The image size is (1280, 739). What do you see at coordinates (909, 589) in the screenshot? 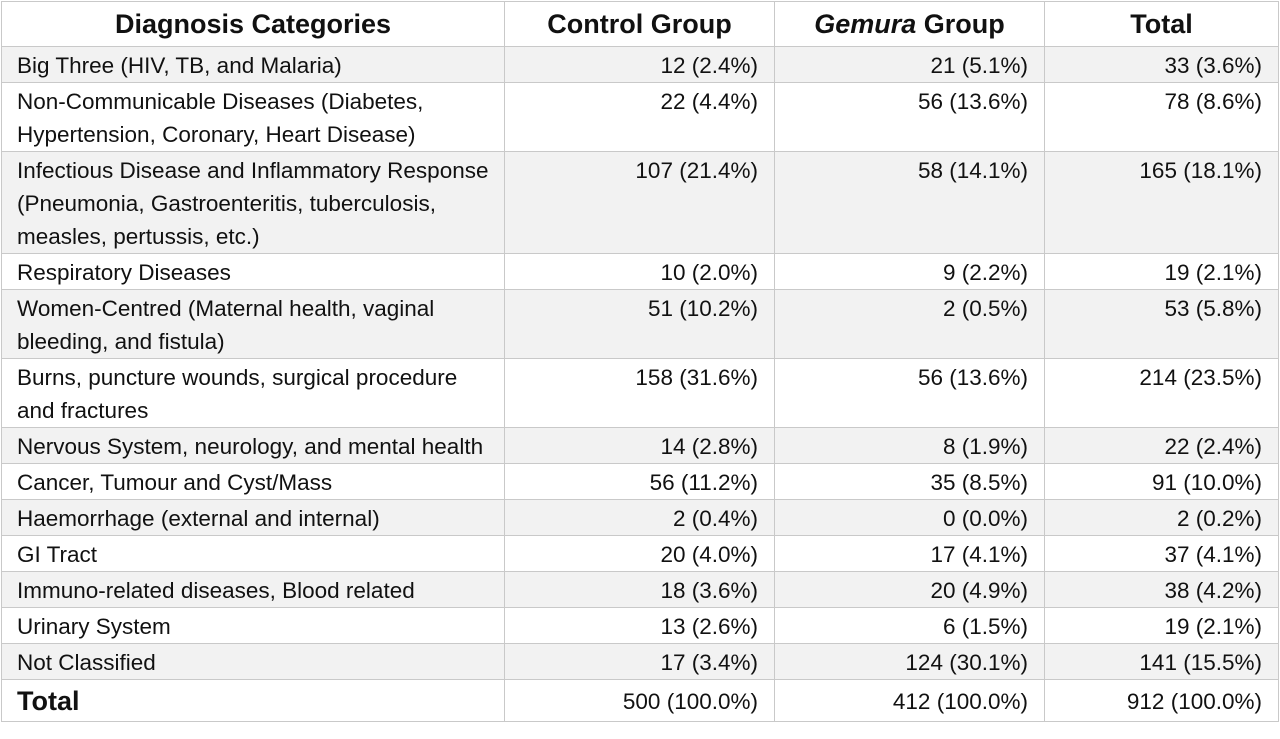
I see `gemura-cell: 20 (4.9%)` at bounding box center [909, 589].